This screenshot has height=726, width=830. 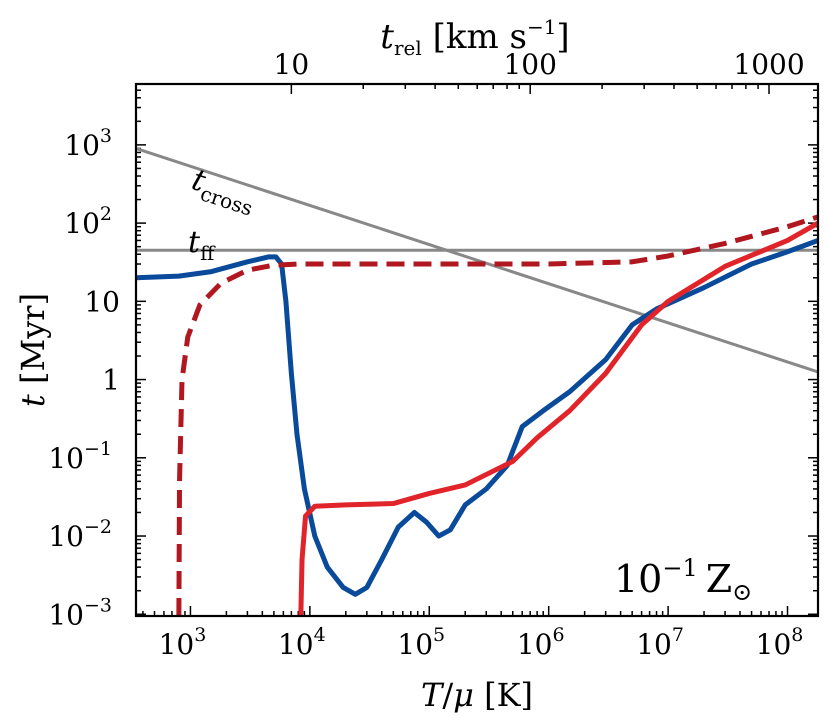 What do you see at coordinates (202, 245) in the screenshot?
I see `tff-label: tff` at bounding box center [202, 245].